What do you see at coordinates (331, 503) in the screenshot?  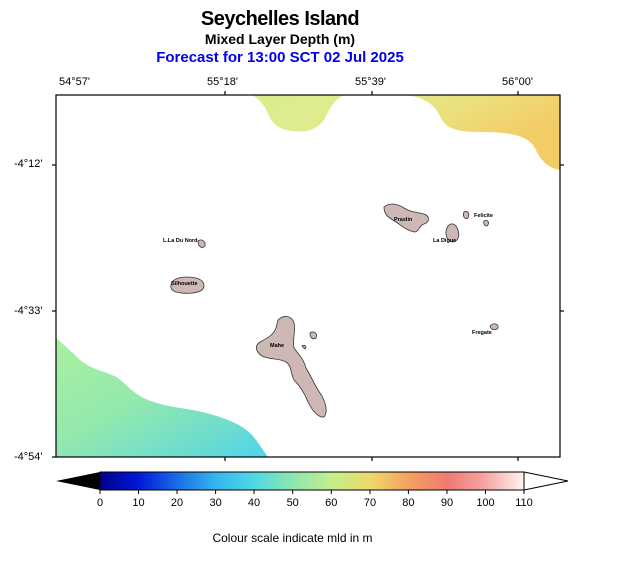 I see `colorbar-tick-60: 60` at bounding box center [331, 503].